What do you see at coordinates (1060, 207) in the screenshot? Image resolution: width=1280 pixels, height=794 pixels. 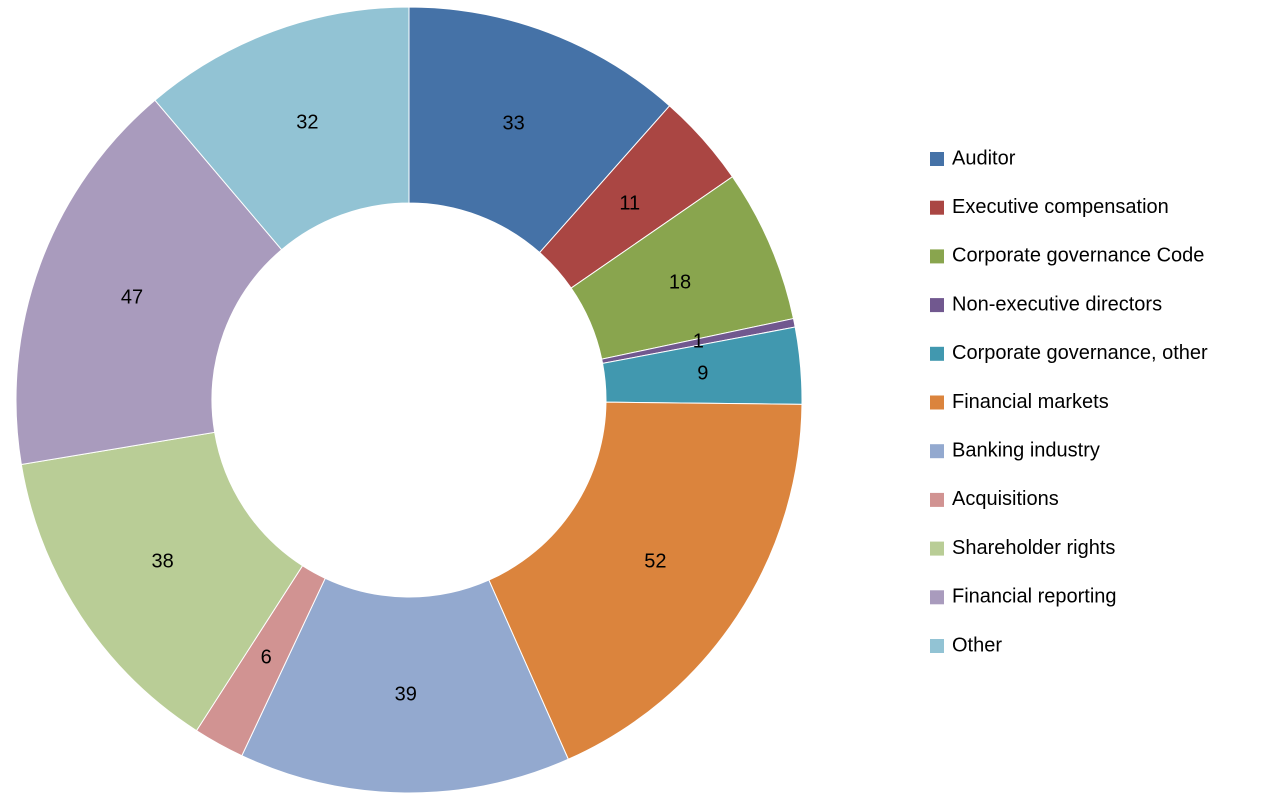 I see `legend-label: Executive compensation` at bounding box center [1060, 207].